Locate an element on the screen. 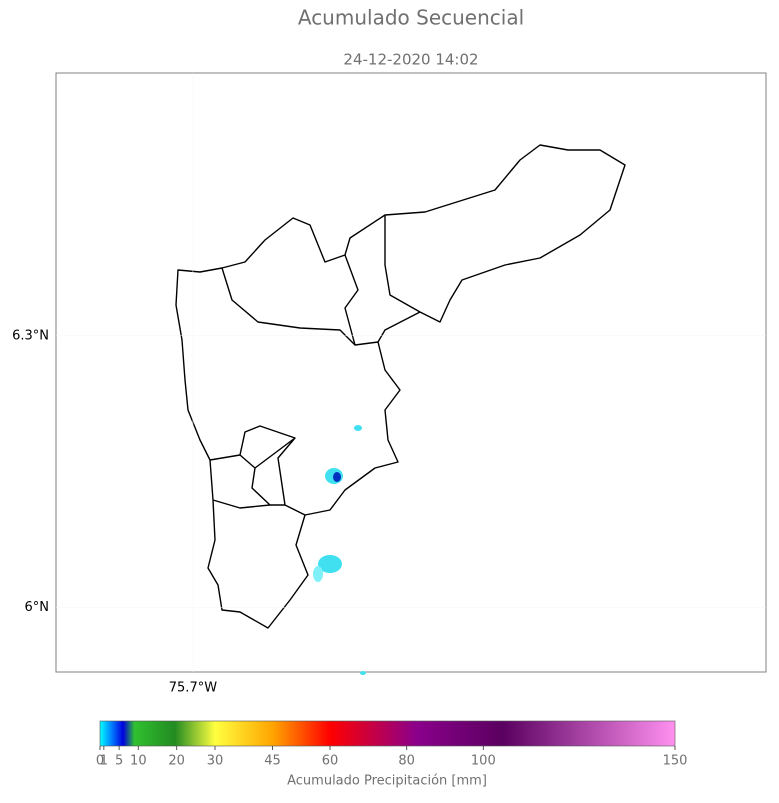 This screenshot has width=779, height=803. colorbar-label: Acumulado Precipitación [mm] is located at coordinates (387, 781).